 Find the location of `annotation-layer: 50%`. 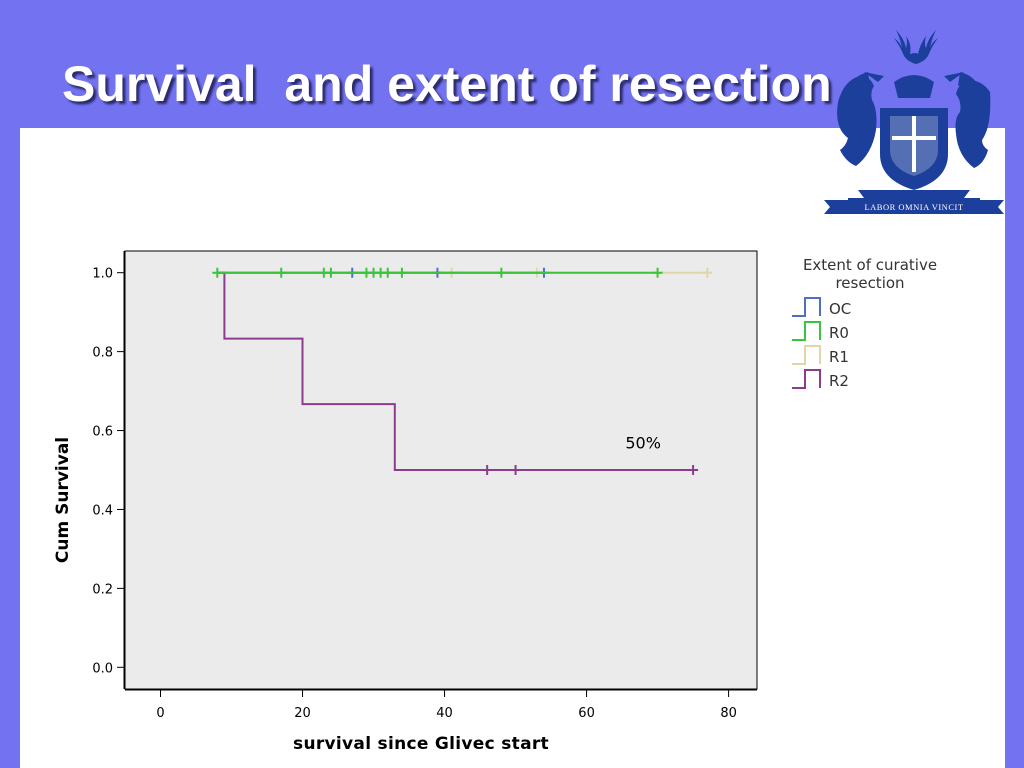

annotation-layer: 50% is located at coordinates (643, 442).